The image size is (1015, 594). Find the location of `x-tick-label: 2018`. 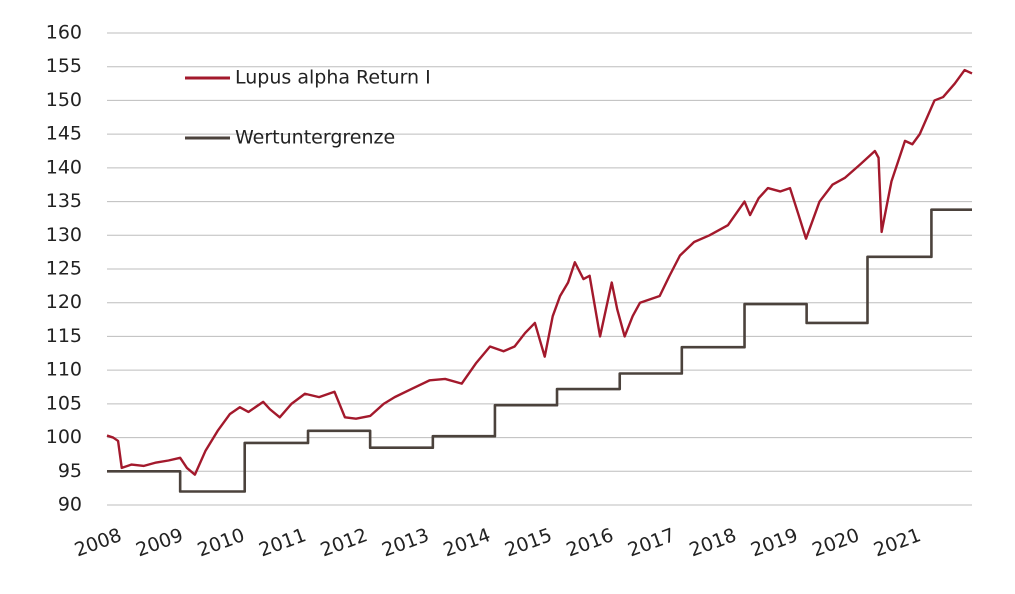

x-tick-label: 2018 is located at coordinates (712, 542).